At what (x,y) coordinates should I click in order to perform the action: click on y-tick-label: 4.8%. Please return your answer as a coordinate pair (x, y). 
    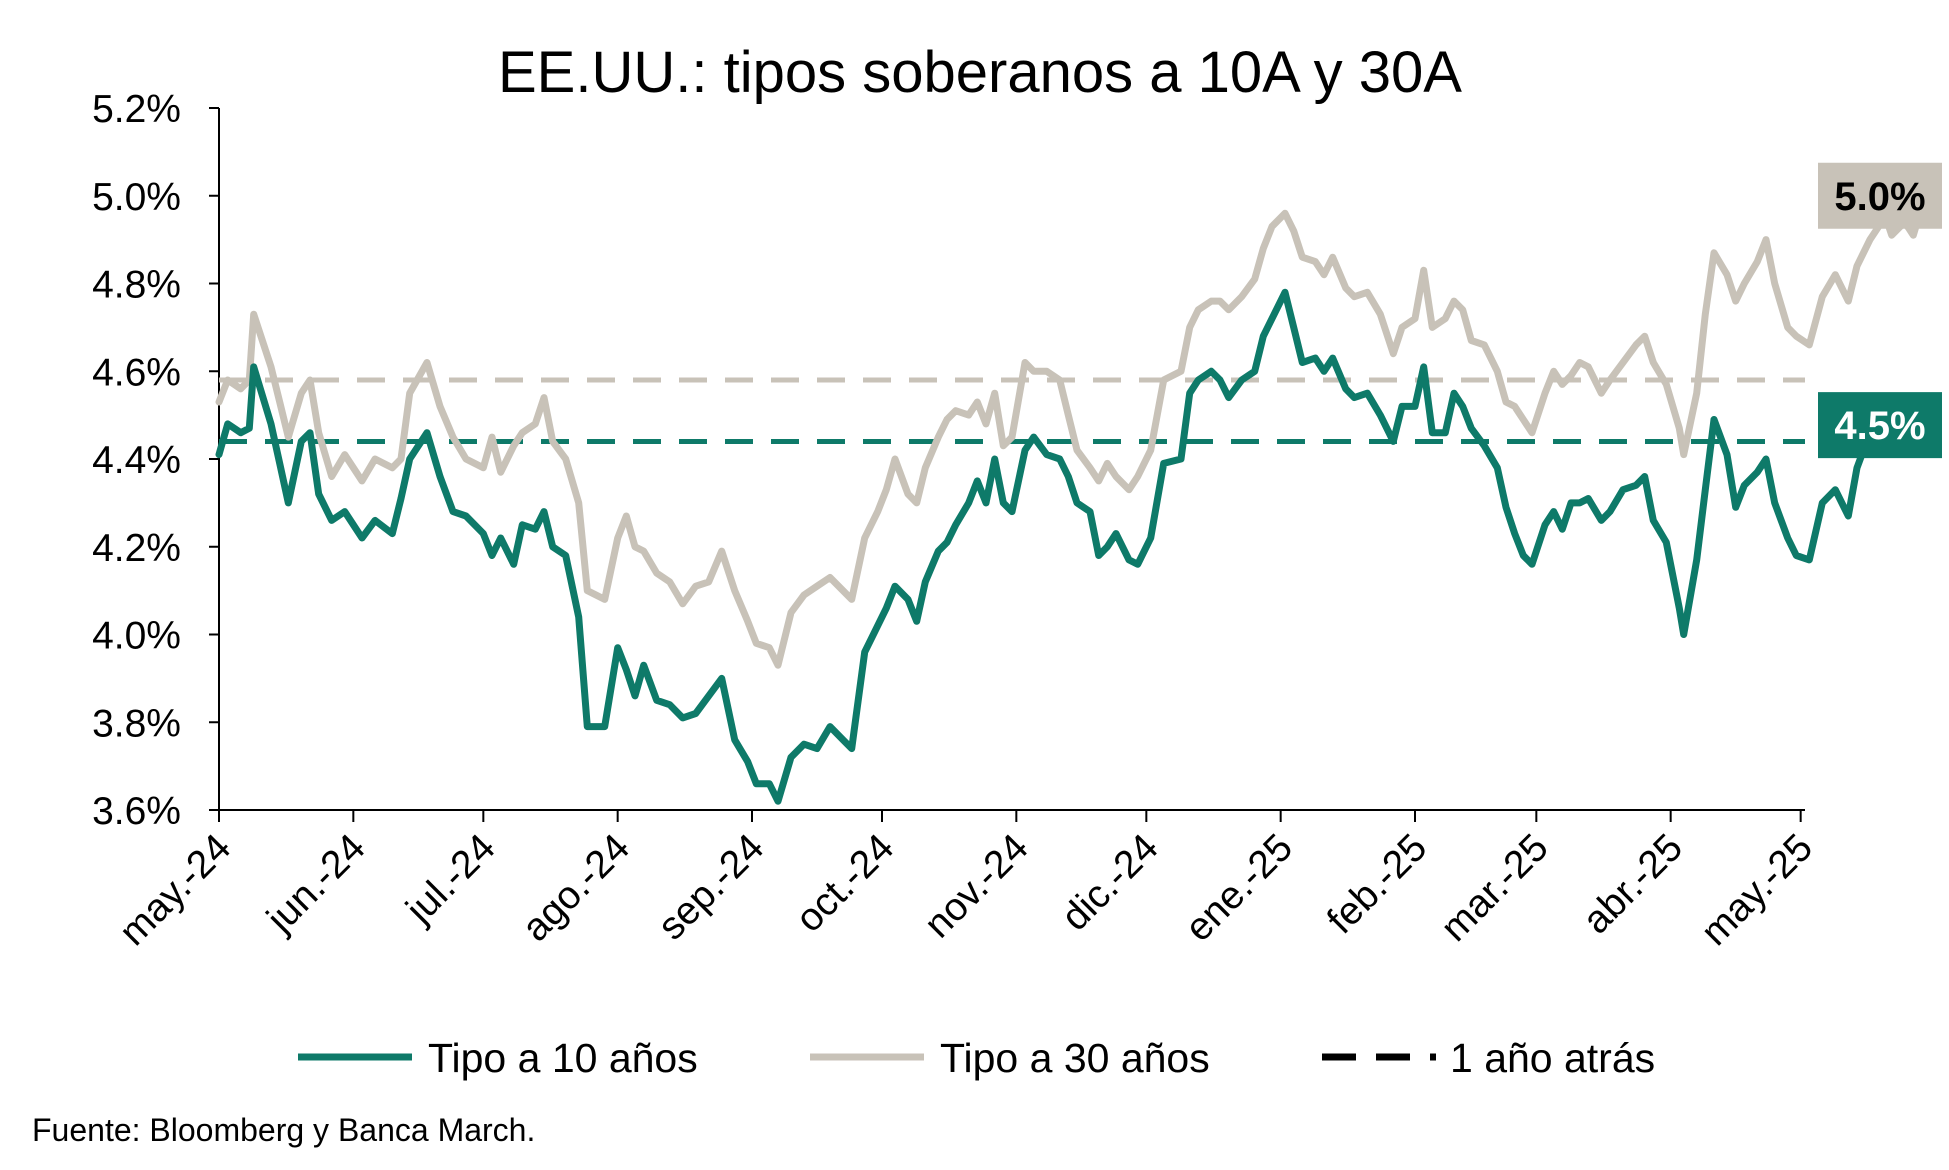
    Looking at the image, I should click on (136, 285).